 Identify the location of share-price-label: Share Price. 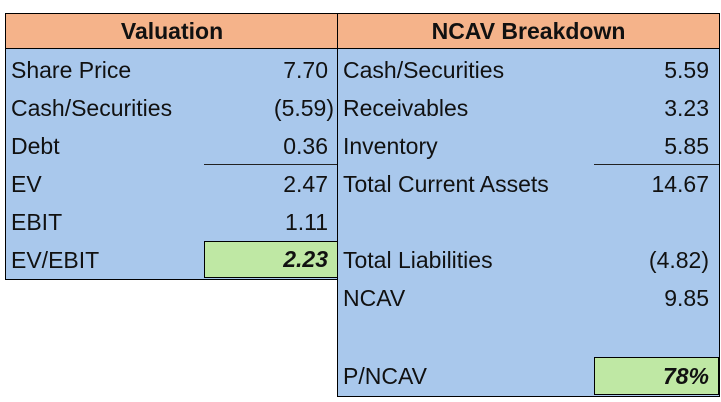
(71, 70).